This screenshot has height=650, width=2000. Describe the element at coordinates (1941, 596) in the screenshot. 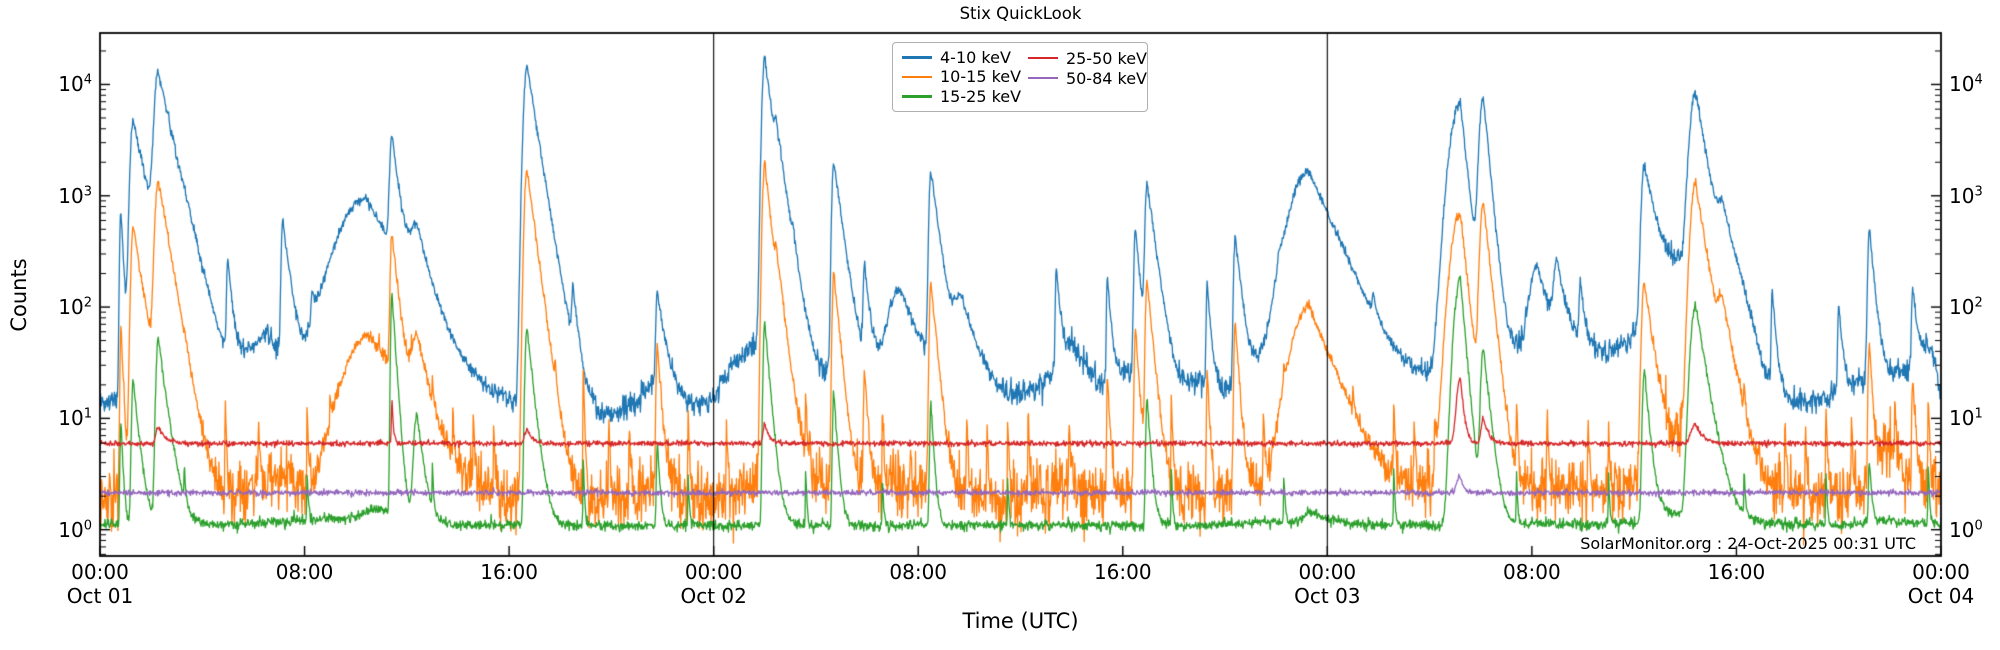

I see `x-tick-date: Oct 04` at that location.